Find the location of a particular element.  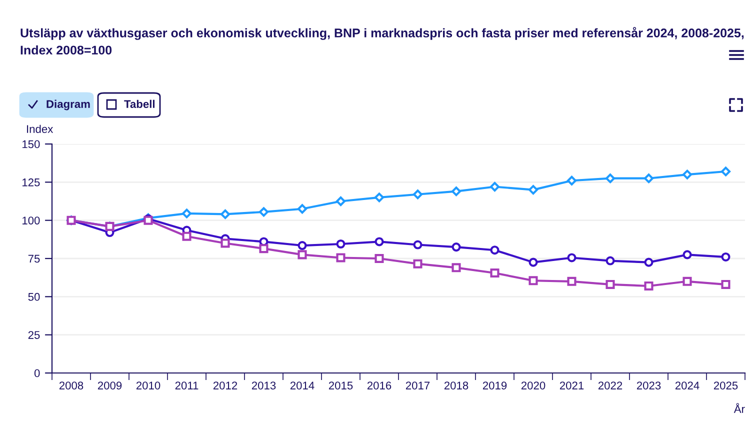

y-tick-label: 75 is located at coordinates (34, 258).